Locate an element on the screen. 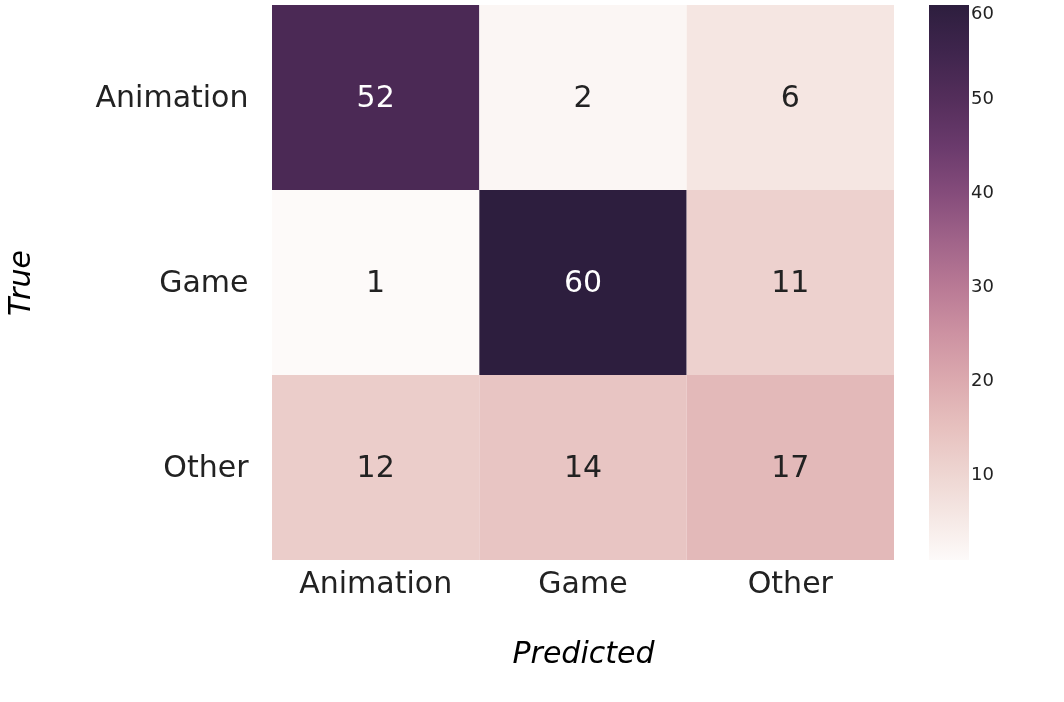 This screenshot has height=702, width=1064. y-tick-label: Other is located at coordinates (206, 466).